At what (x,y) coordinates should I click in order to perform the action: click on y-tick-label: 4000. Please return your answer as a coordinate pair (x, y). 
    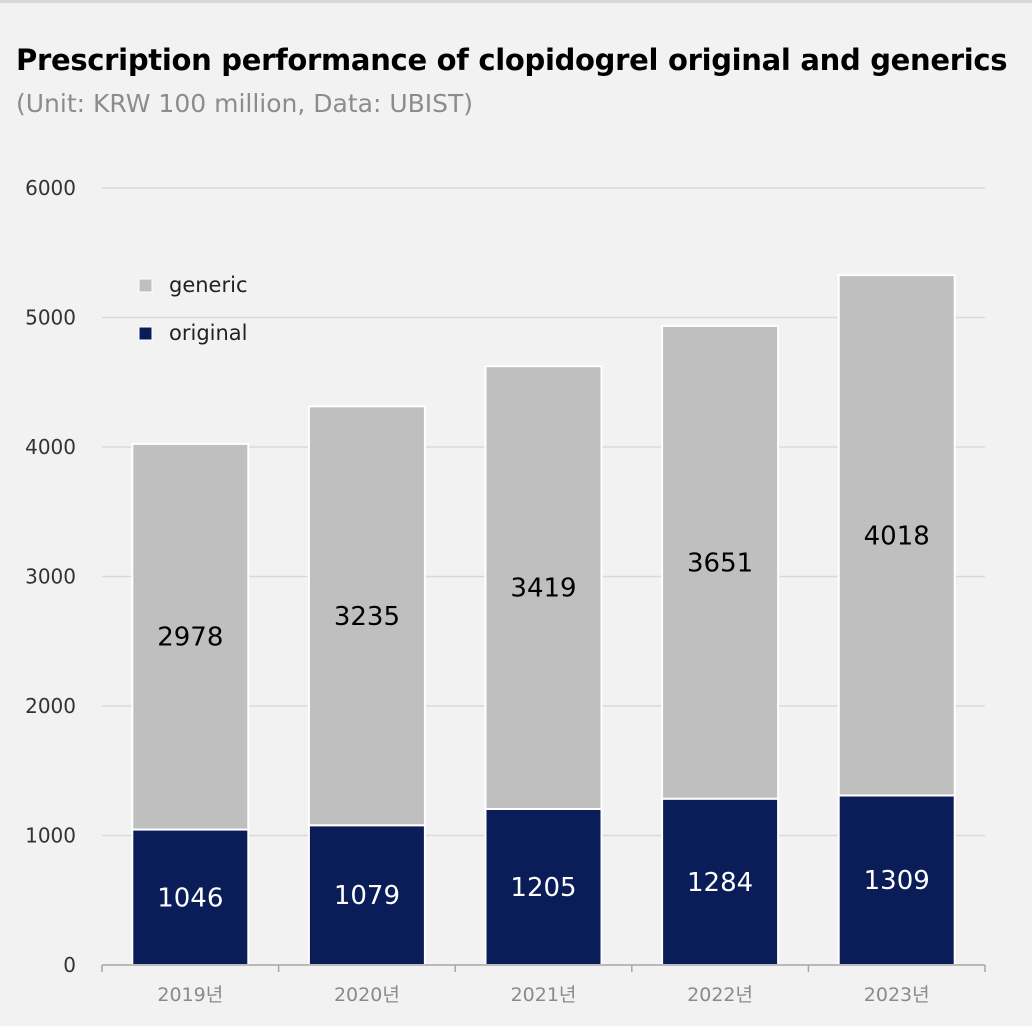
    Looking at the image, I should click on (50, 447).